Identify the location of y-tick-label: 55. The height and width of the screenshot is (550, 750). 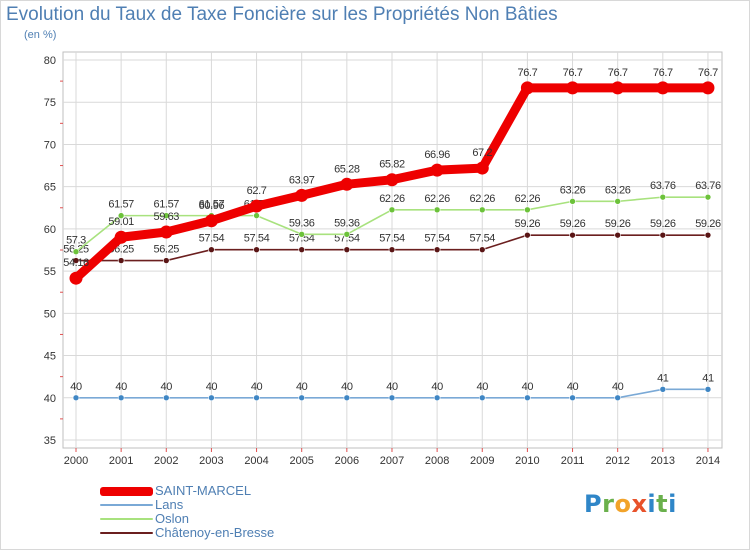
(50, 272).